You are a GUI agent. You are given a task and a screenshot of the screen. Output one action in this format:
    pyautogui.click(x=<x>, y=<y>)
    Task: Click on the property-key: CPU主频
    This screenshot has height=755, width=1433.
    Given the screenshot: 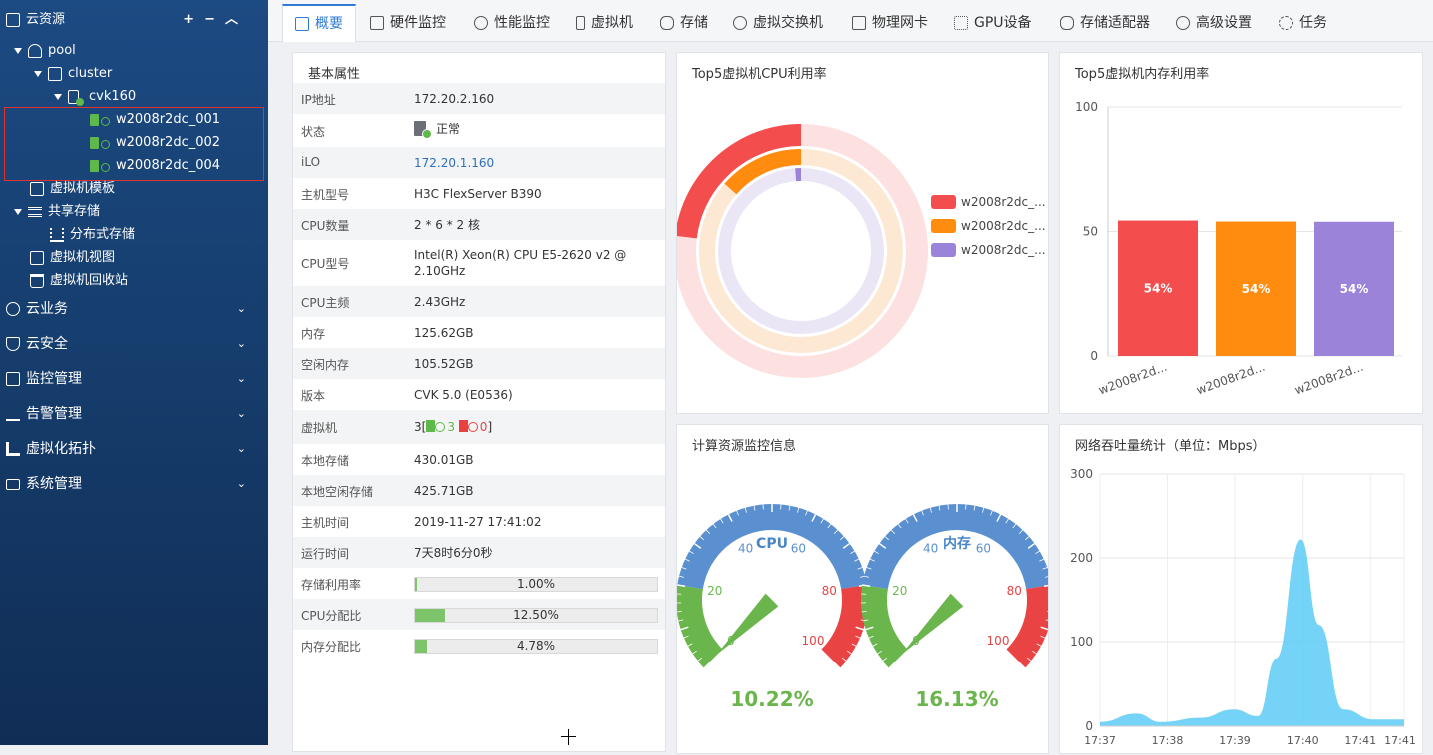 What is the action you would take?
    pyautogui.click(x=325, y=302)
    